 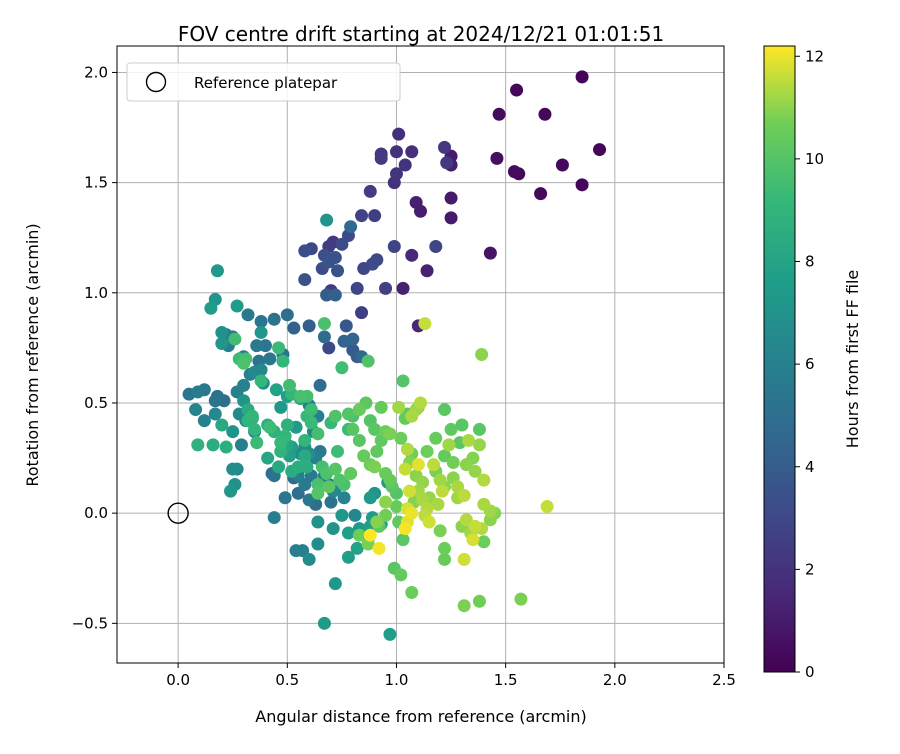 I want to click on y-tick-label: 0.0, so click(x=96, y=513).